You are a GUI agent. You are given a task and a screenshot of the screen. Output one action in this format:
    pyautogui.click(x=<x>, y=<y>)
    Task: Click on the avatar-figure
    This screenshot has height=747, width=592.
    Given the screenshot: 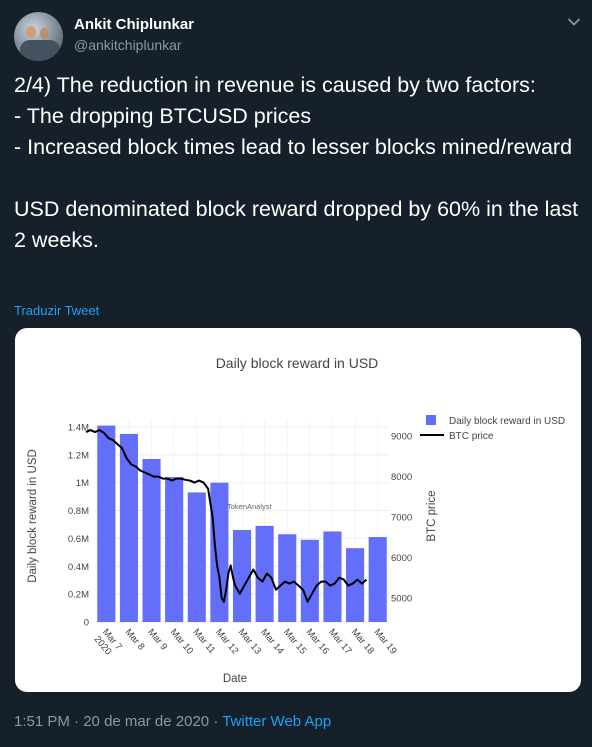 What is the action you would take?
    pyautogui.click(x=40, y=50)
    